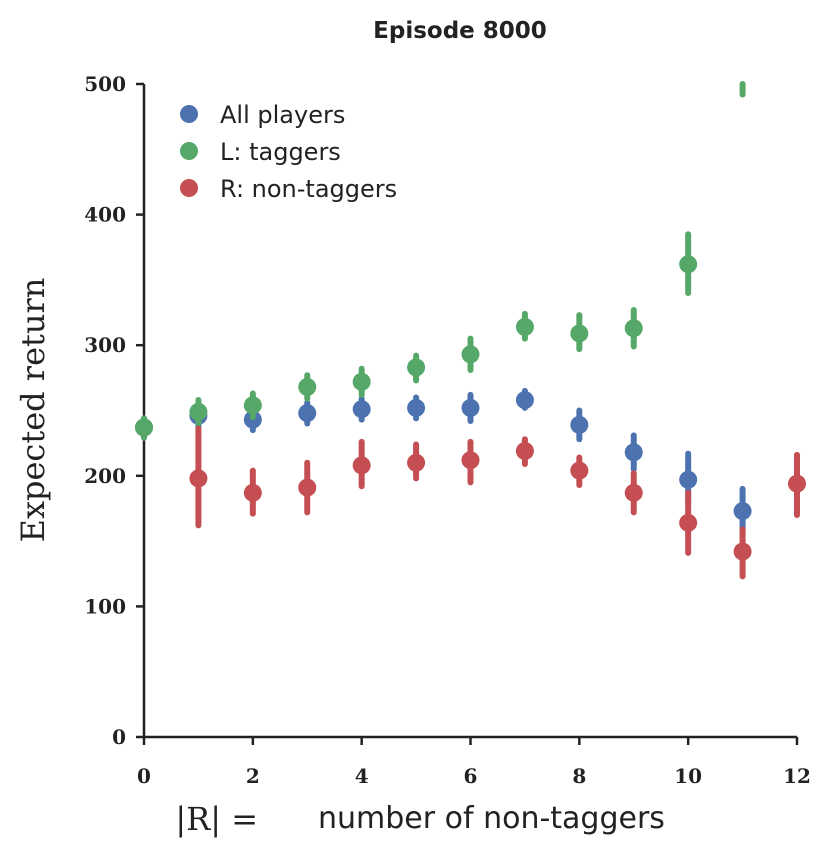 The width and height of the screenshot is (830, 856). Describe the element at coordinates (491, 818) in the screenshot. I see `x-axis-label-text: number of non-taggers` at that location.